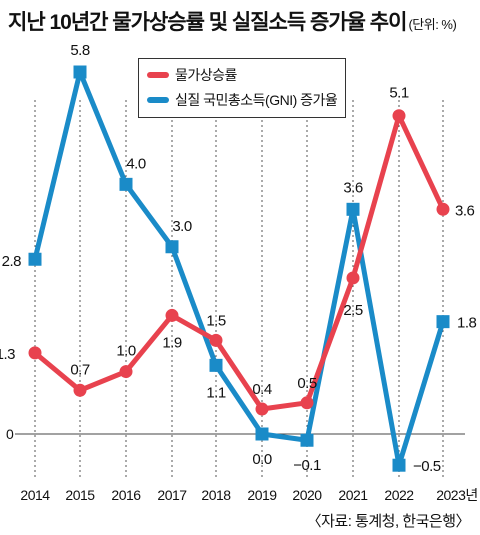  What do you see at coordinates (12, 261) in the screenshot?
I see `gni-label-0: 2.8` at bounding box center [12, 261].